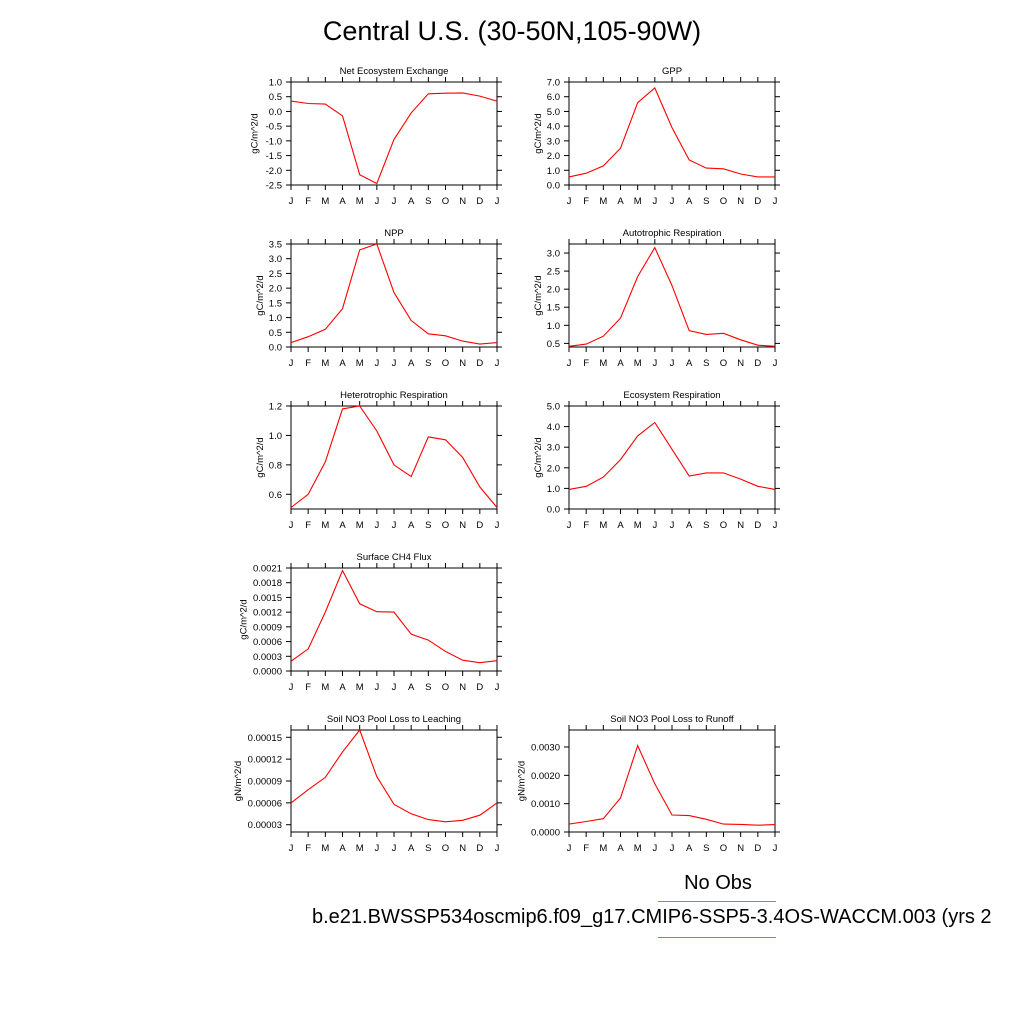 This screenshot has height=1024, width=1024. I want to click on legend-line-model, so click(717, 937).